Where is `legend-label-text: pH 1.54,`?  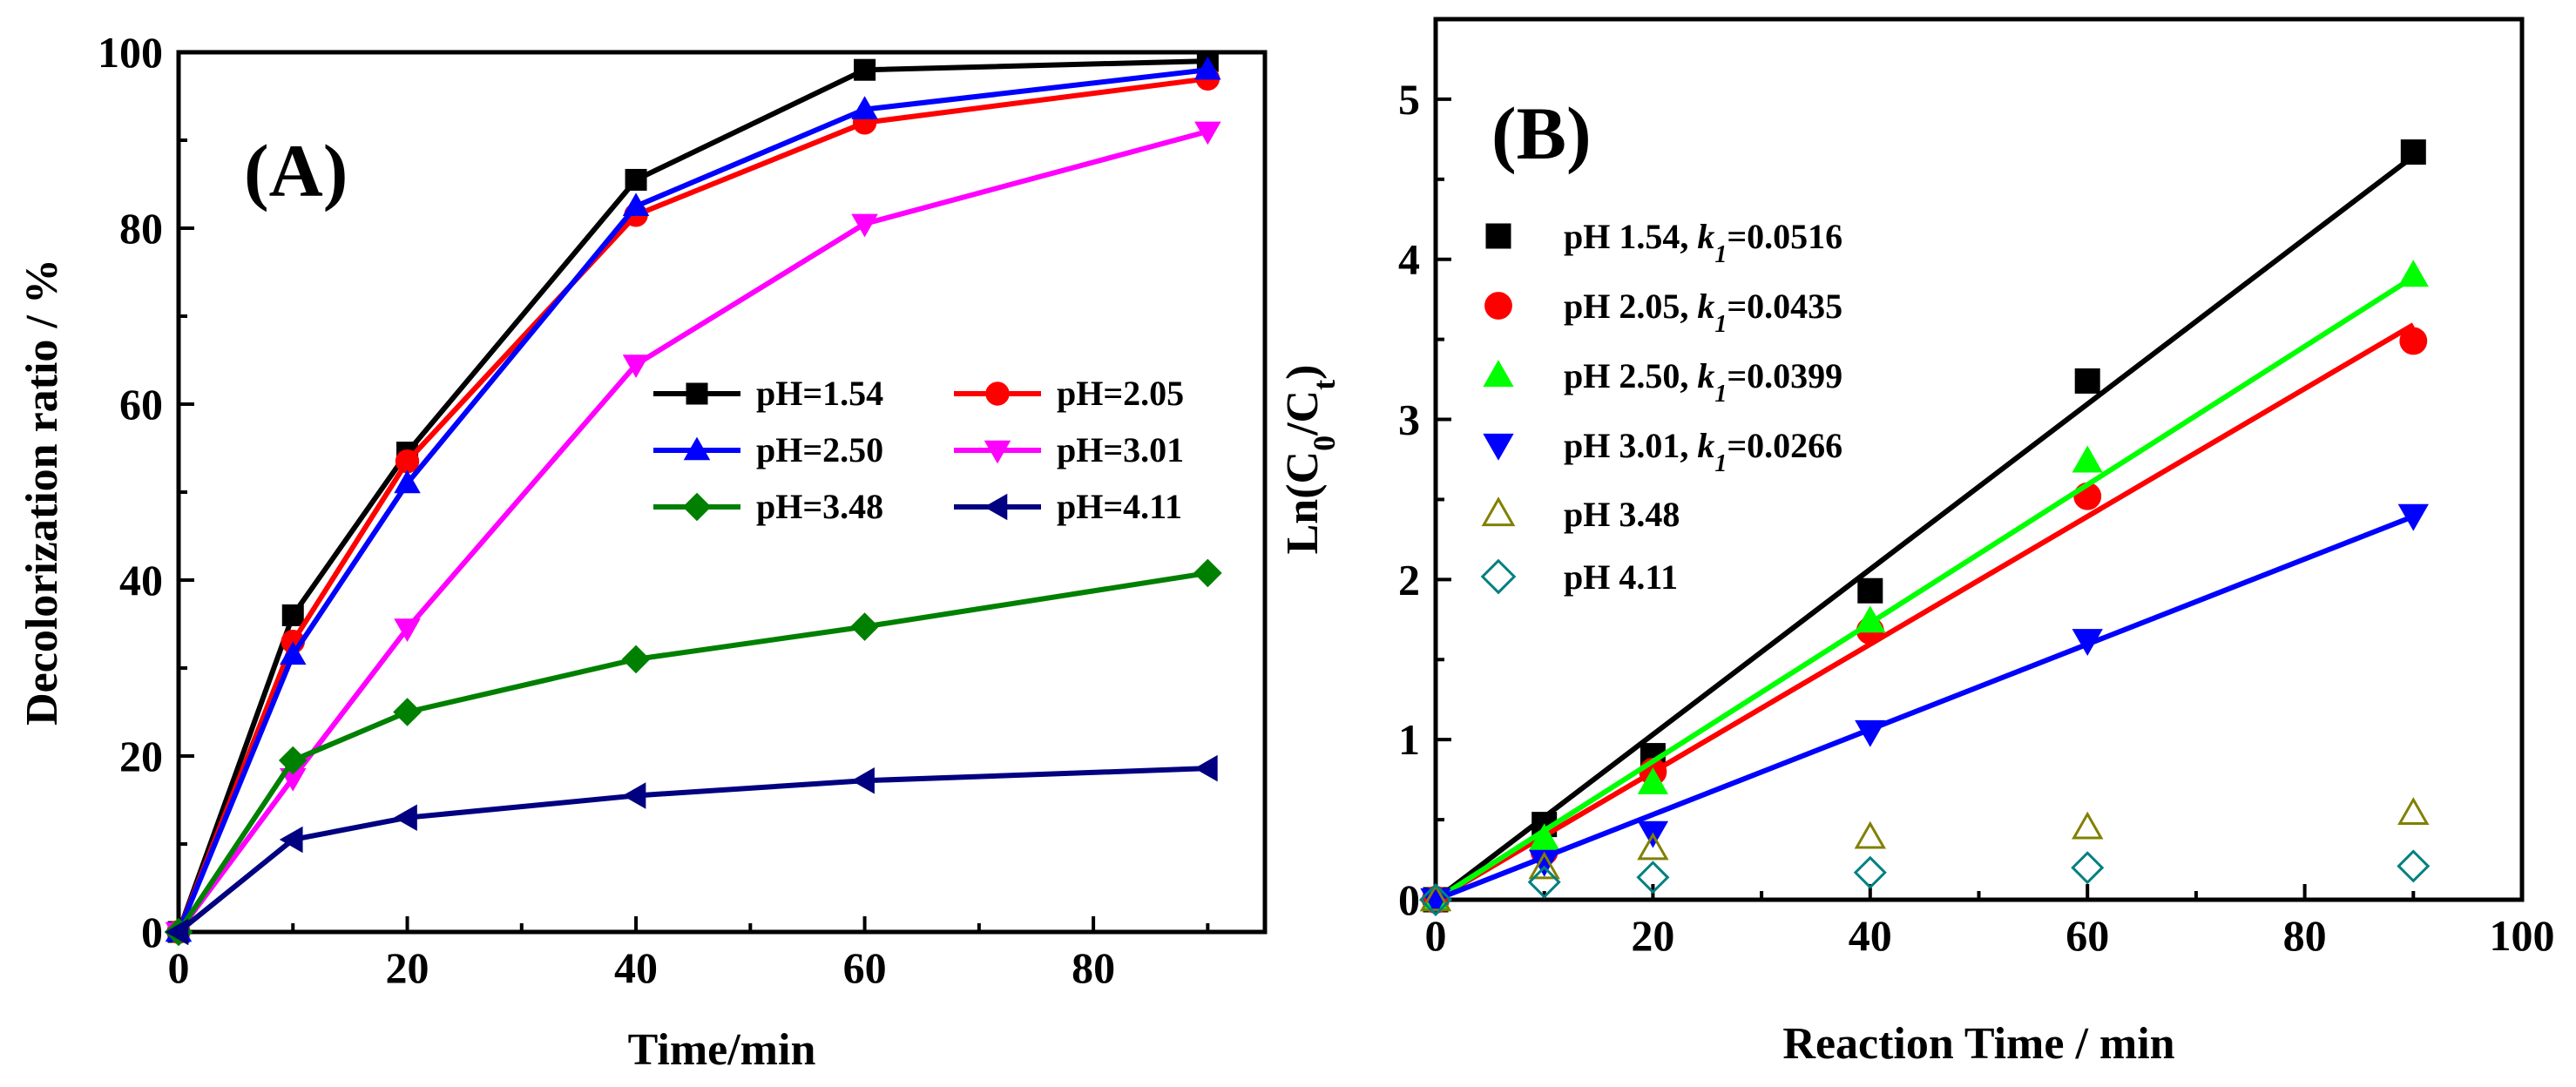 legend-label-text: pH 1.54, is located at coordinates (1630, 236).